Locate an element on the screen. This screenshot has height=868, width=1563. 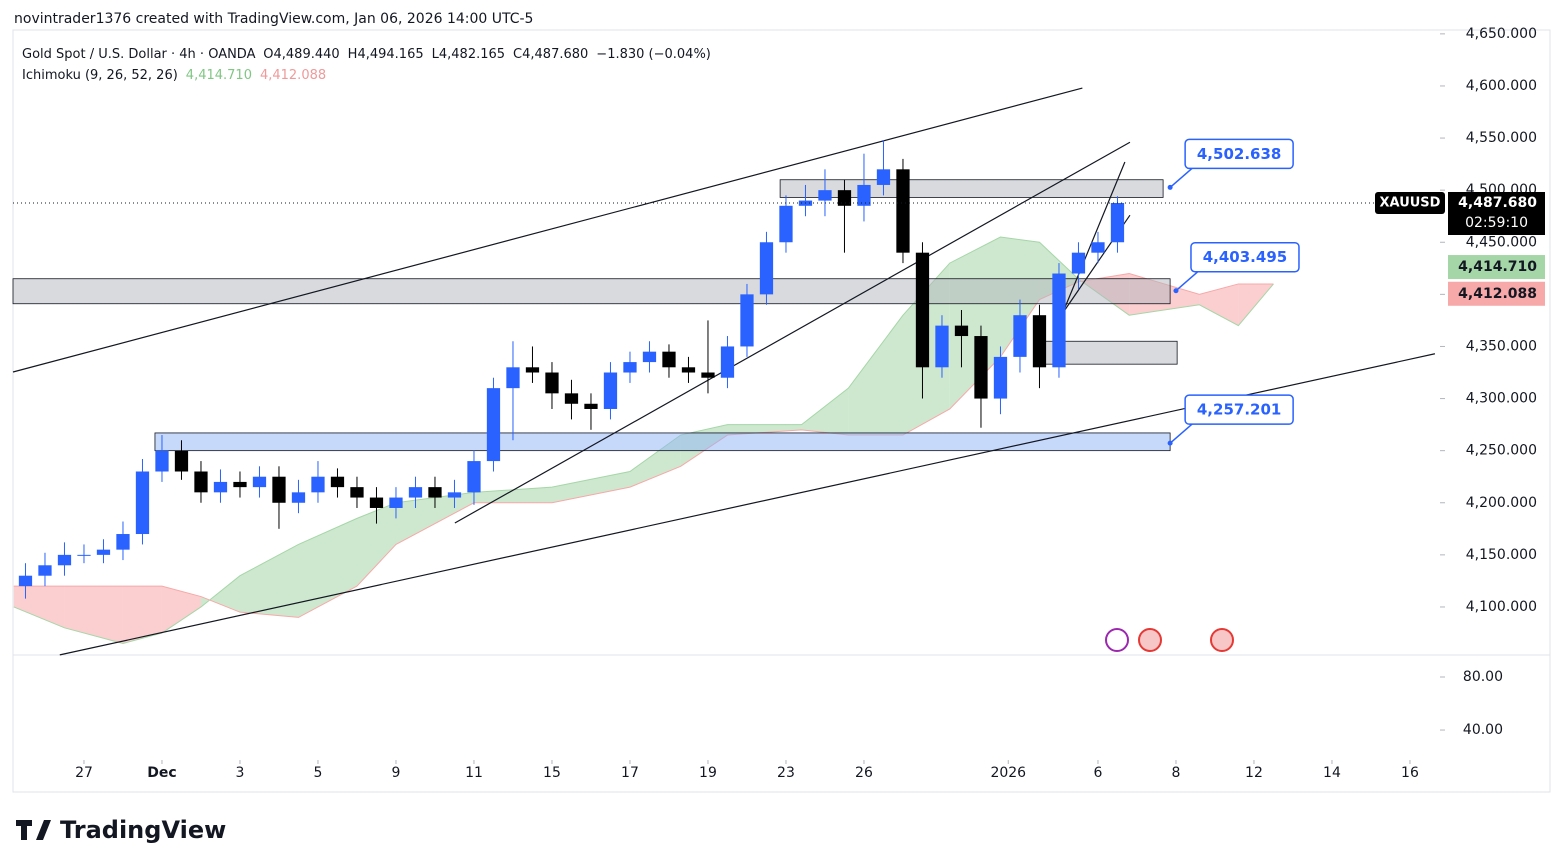
ohlc-key: L is located at coordinates (436, 54).